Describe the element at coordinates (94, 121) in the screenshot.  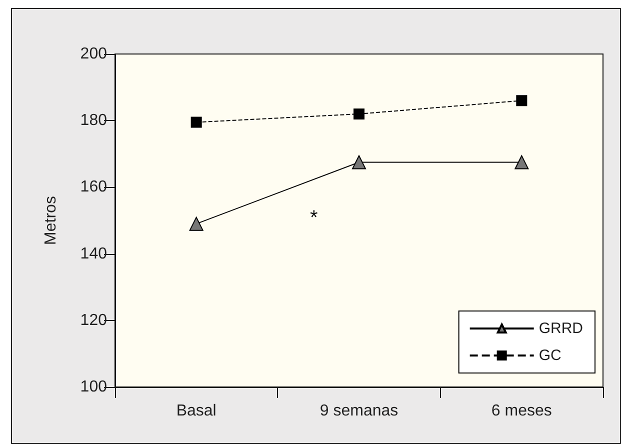
I see `y-tick-label: 180` at that location.